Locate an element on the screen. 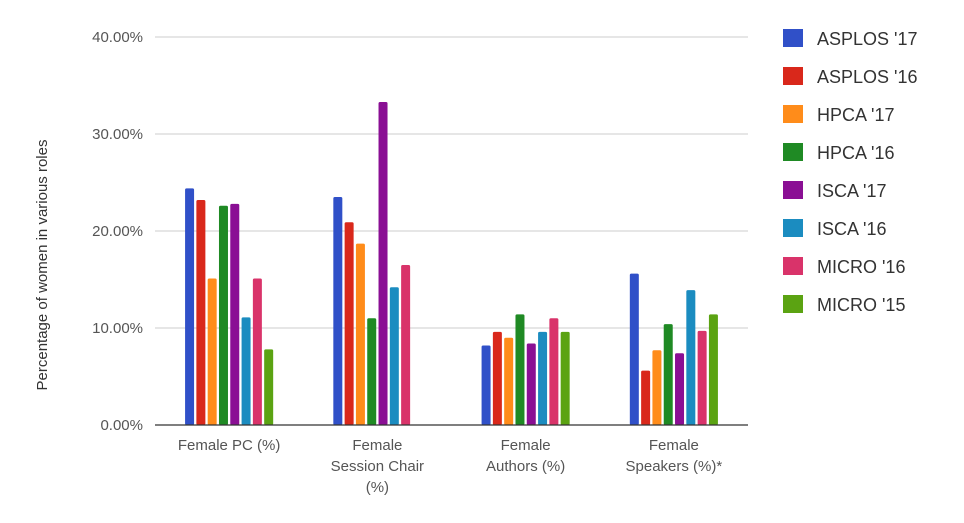 The width and height of the screenshot is (964, 523). legend-label: ASPLOS '17 is located at coordinates (867, 39).